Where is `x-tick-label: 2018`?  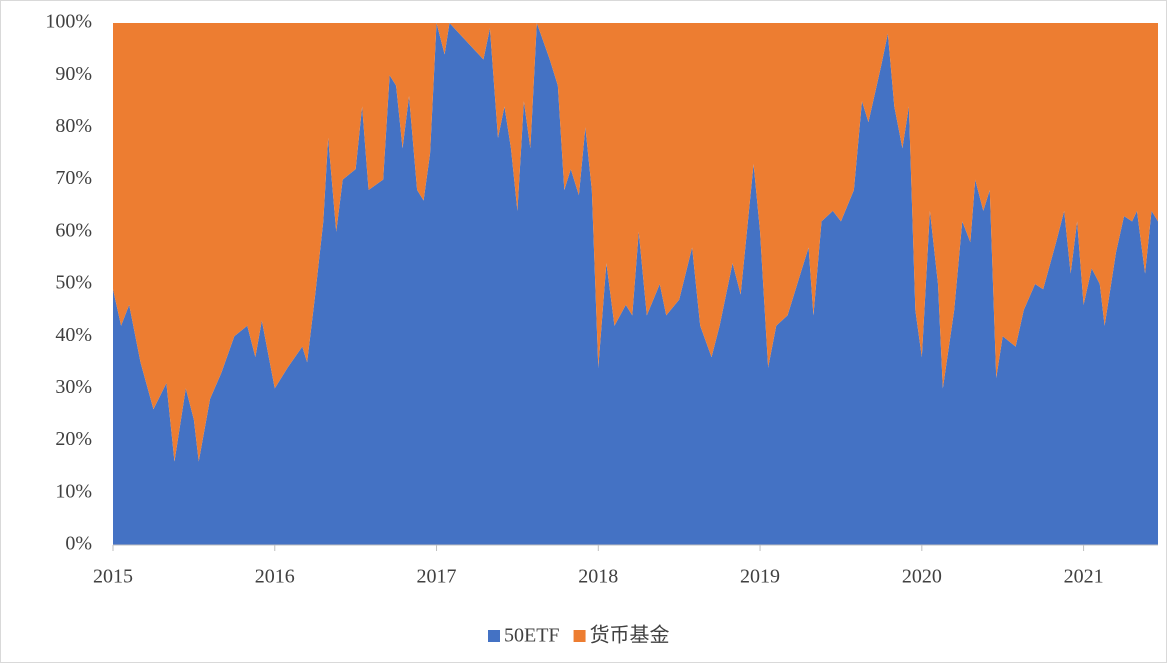
x-tick-label: 2018 is located at coordinates (598, 577).